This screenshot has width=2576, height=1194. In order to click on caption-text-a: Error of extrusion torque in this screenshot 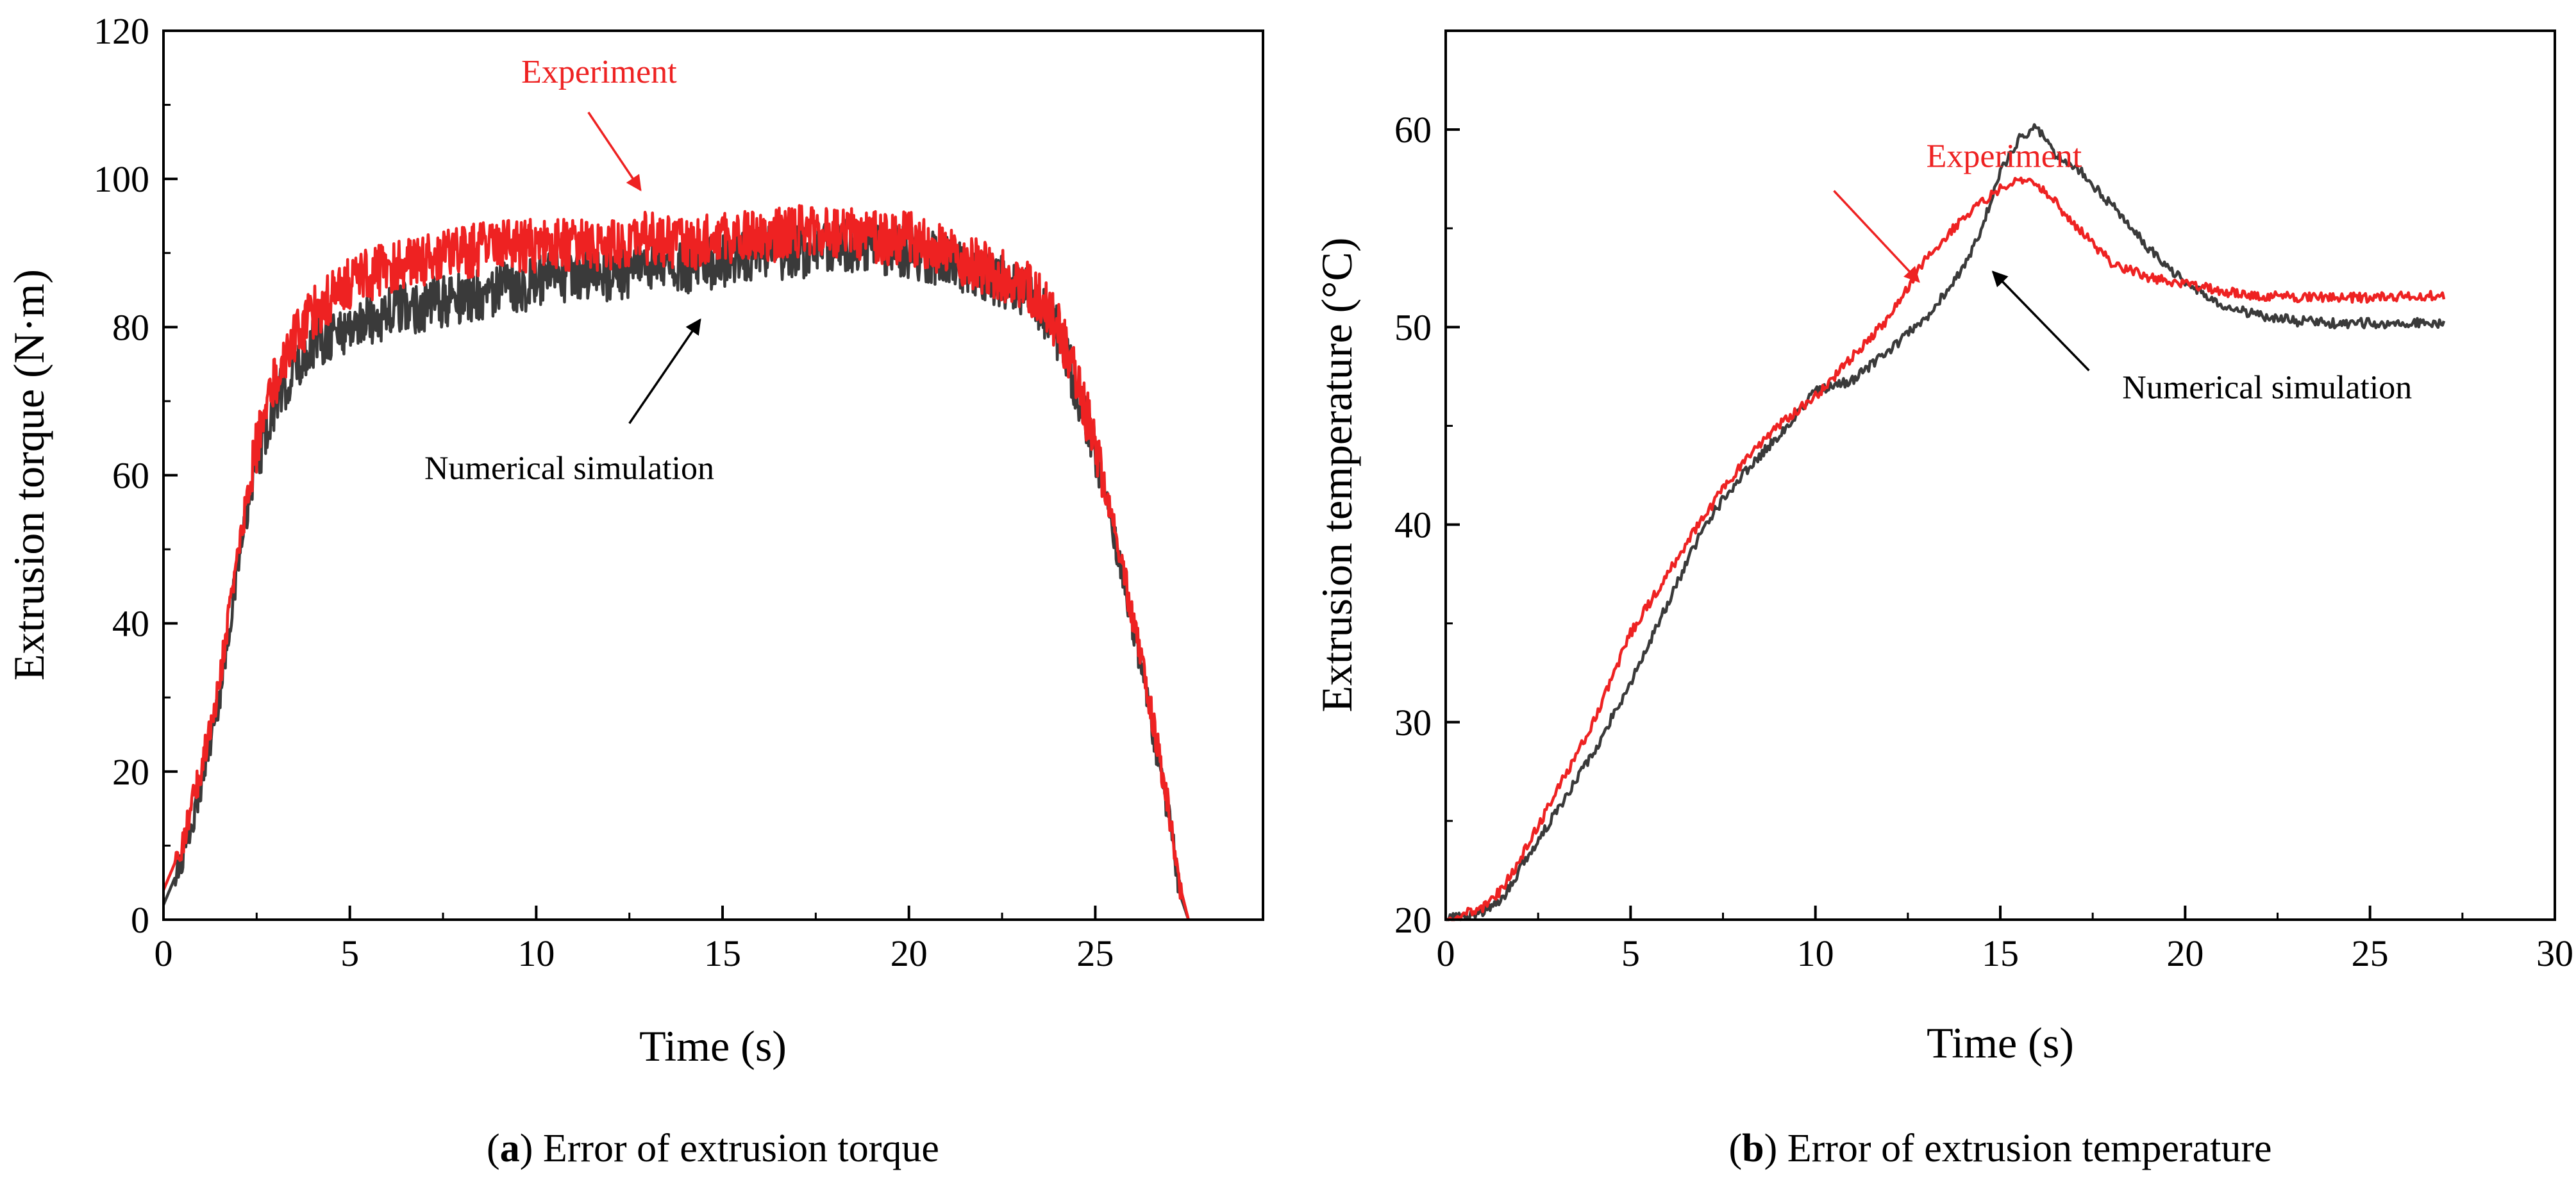, I will do `click(741, 1148)`.